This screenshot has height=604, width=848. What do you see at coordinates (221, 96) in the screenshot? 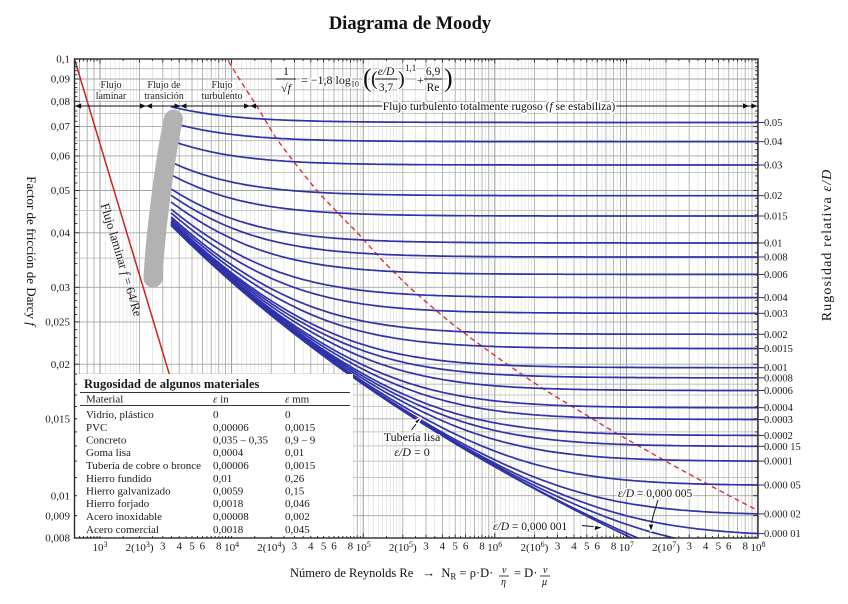
I see `svg-text: turbulento` at bounding box center [221, 96].